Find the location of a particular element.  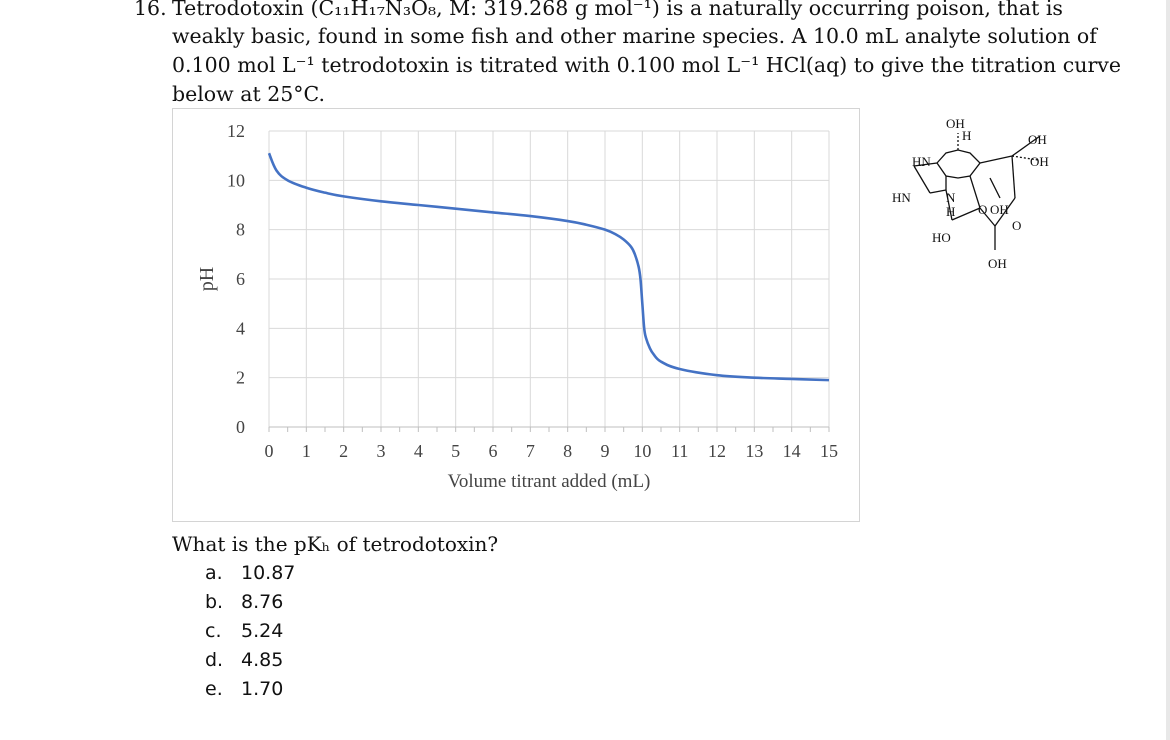

option-a: a. 10.87 is located at coordinates (250, 573).